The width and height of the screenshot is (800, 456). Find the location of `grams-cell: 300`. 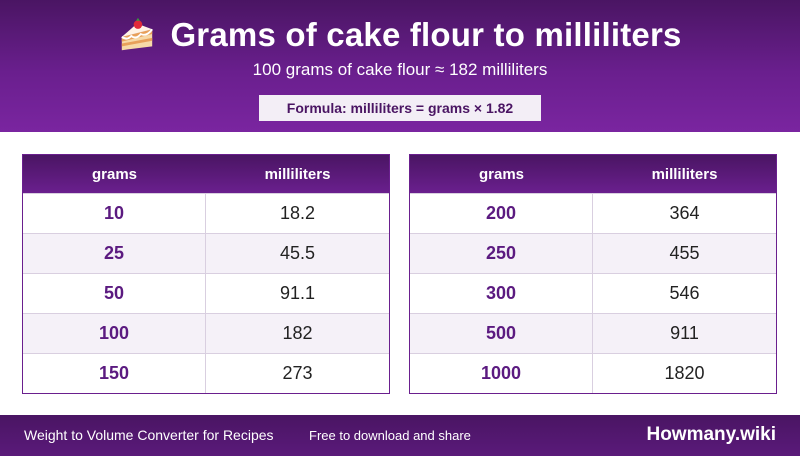

grams-cell: 300 is located at coordinates (501, 293).